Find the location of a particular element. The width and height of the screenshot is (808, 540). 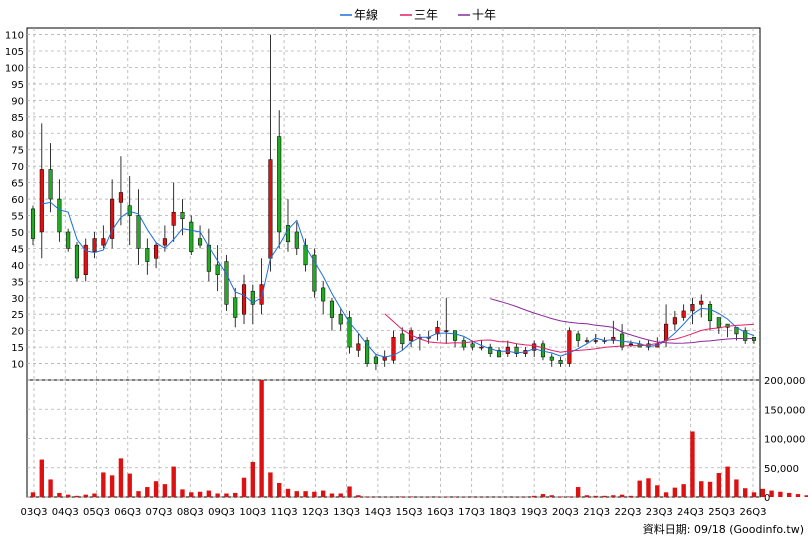

x-tick-label: 11Q3 is located at coordinates (284, 512).